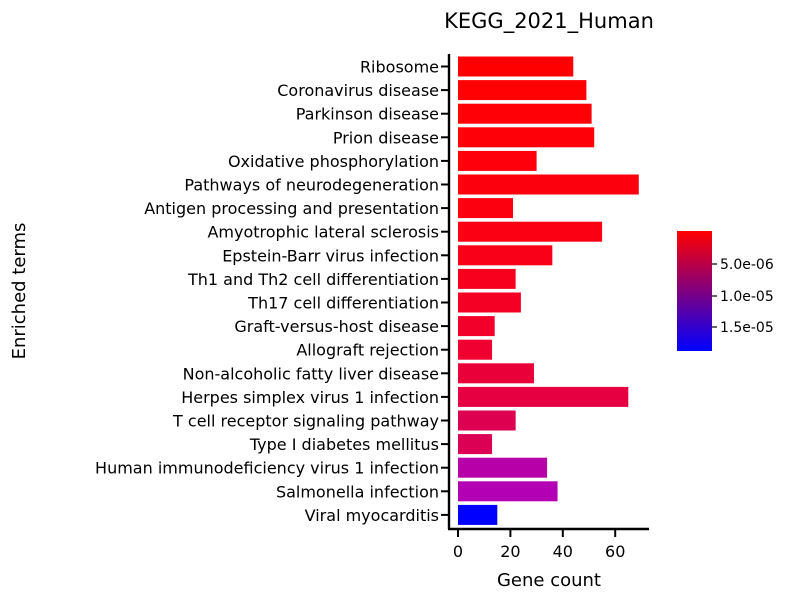 The height and width of the screenshot is (600, 800). Describe the element at coordinates (563, 551) in the screenshot. I see `x-tick-label: 40` at that location.